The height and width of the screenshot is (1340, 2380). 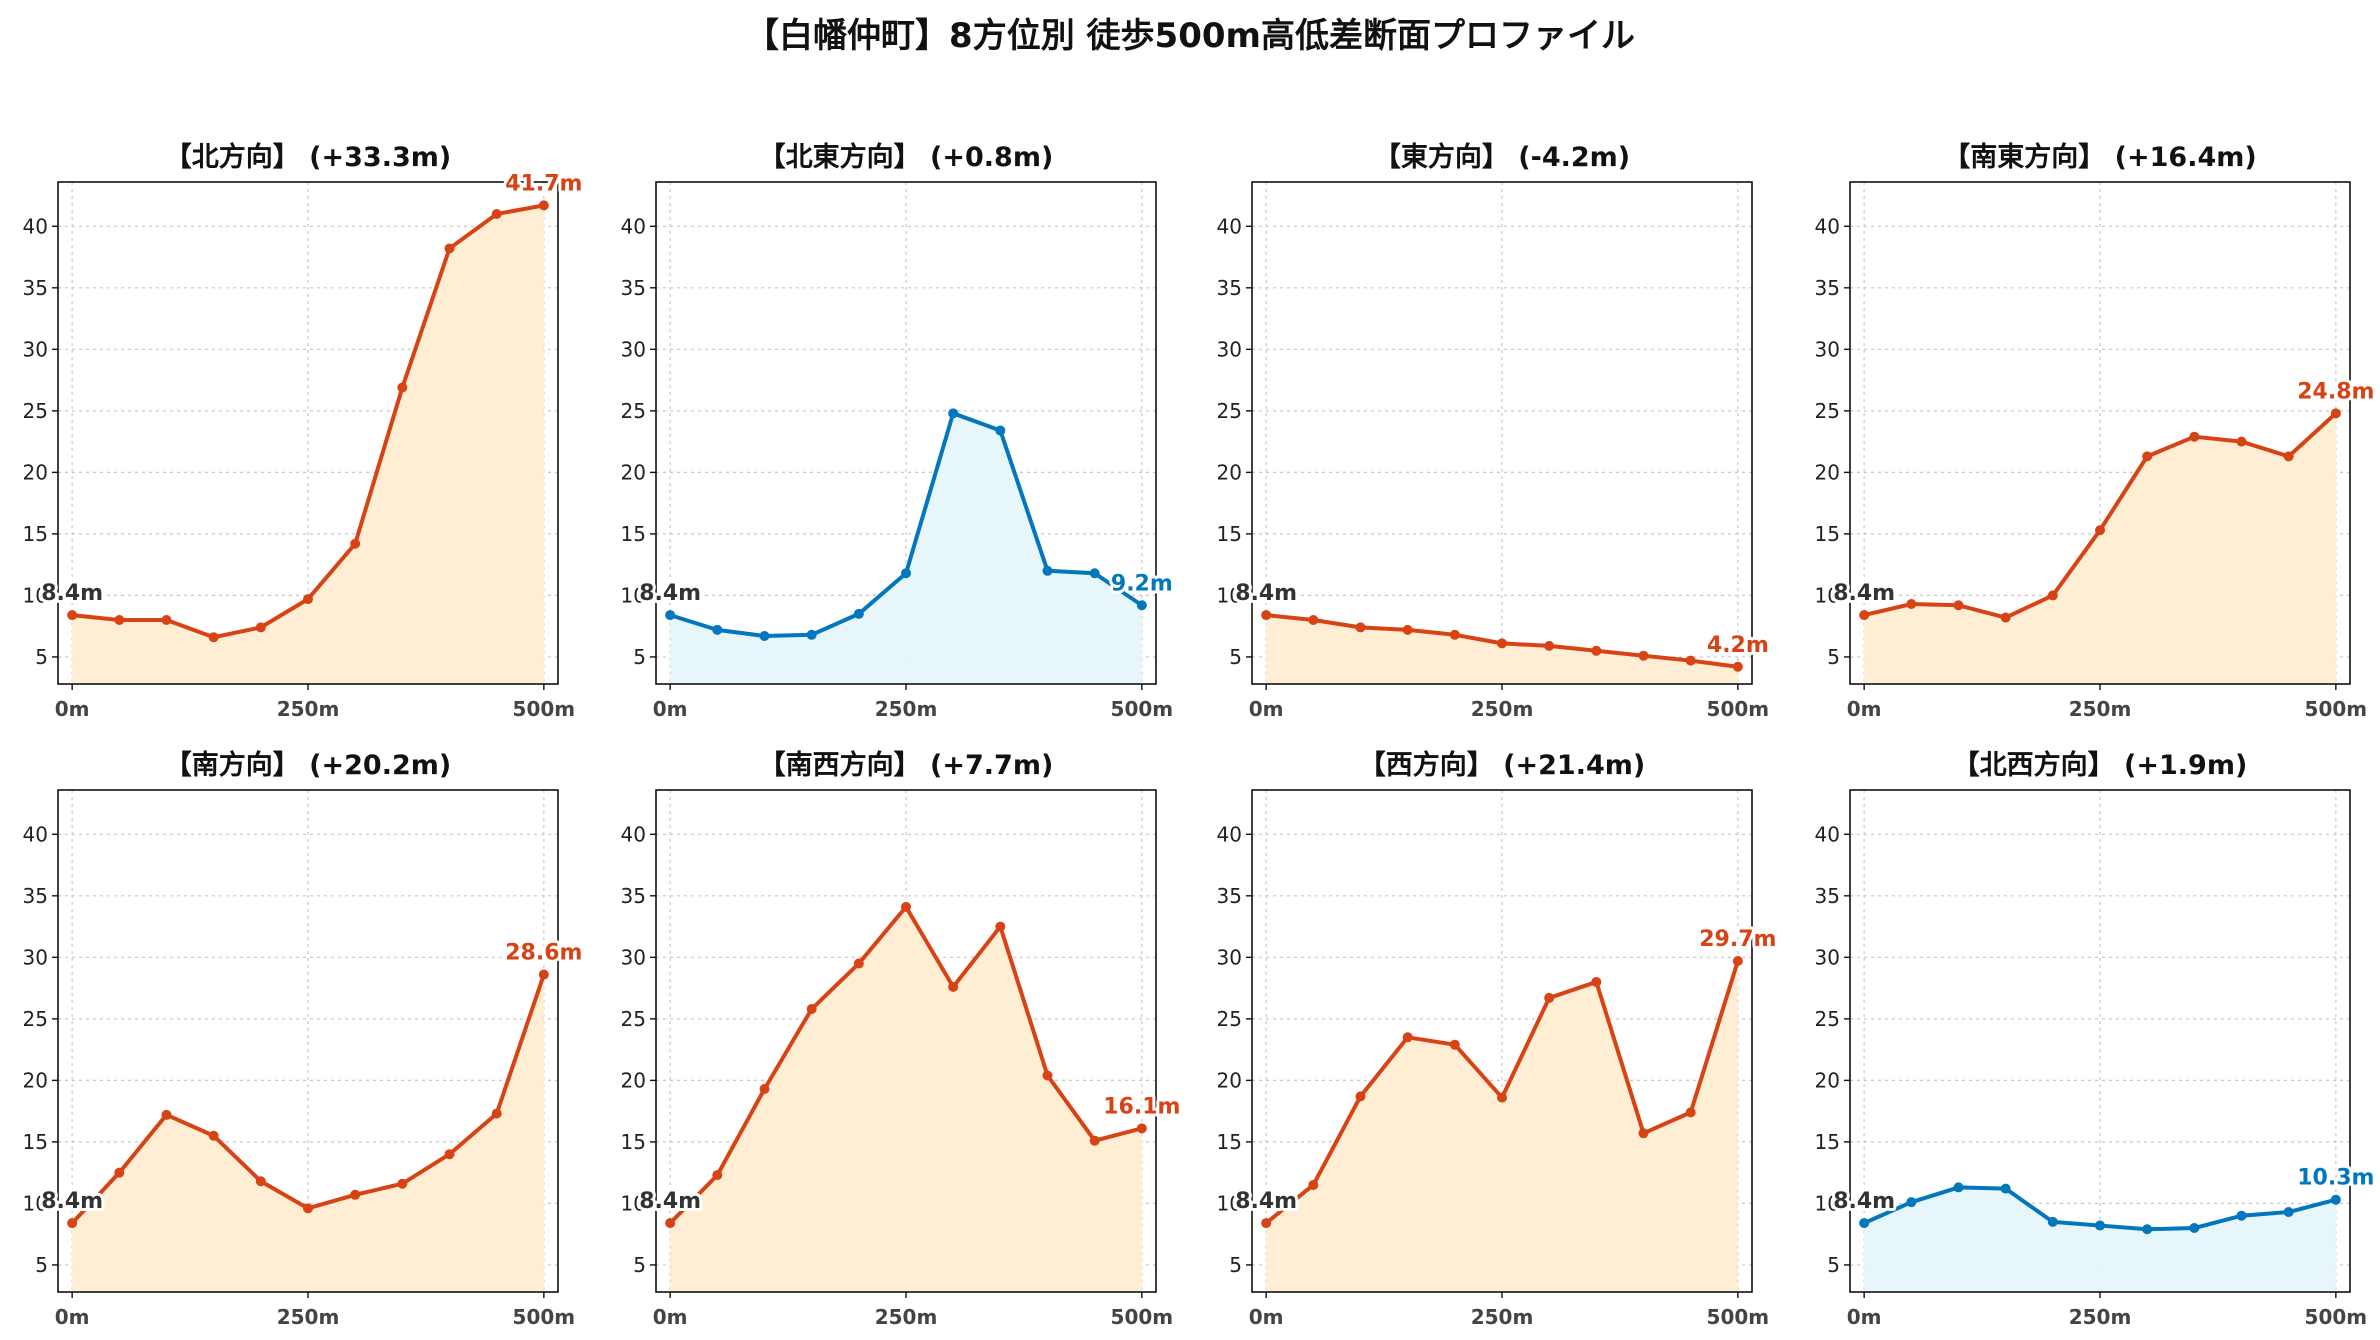 What do you see at coordinates (906, 157) in the screenshot?
I see `subplot-title: 【北東方向】 (+0.8m)` at bounding box center [906, 157].